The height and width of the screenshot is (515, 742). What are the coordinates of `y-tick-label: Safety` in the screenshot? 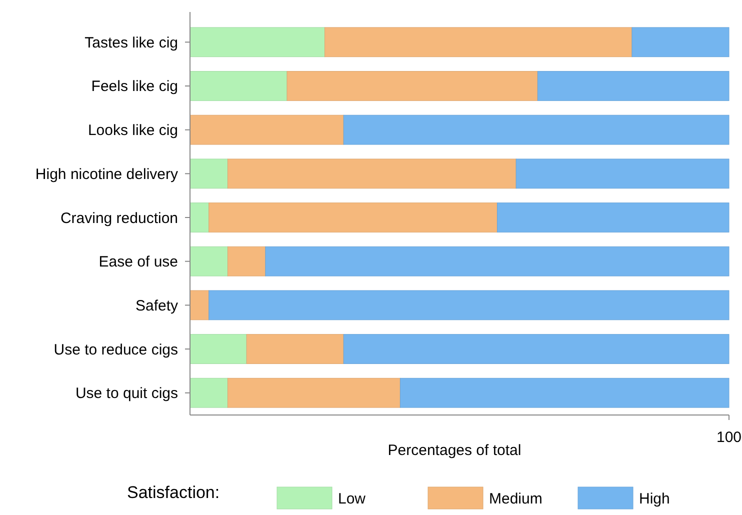 It's located at (156, 305).